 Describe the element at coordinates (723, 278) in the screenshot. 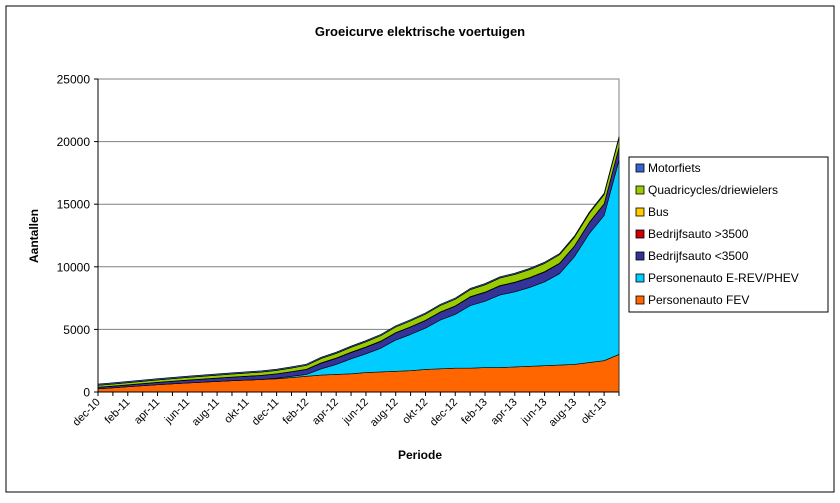

I see `legend-label: Personenauto E-REV/PHEV` at that location.